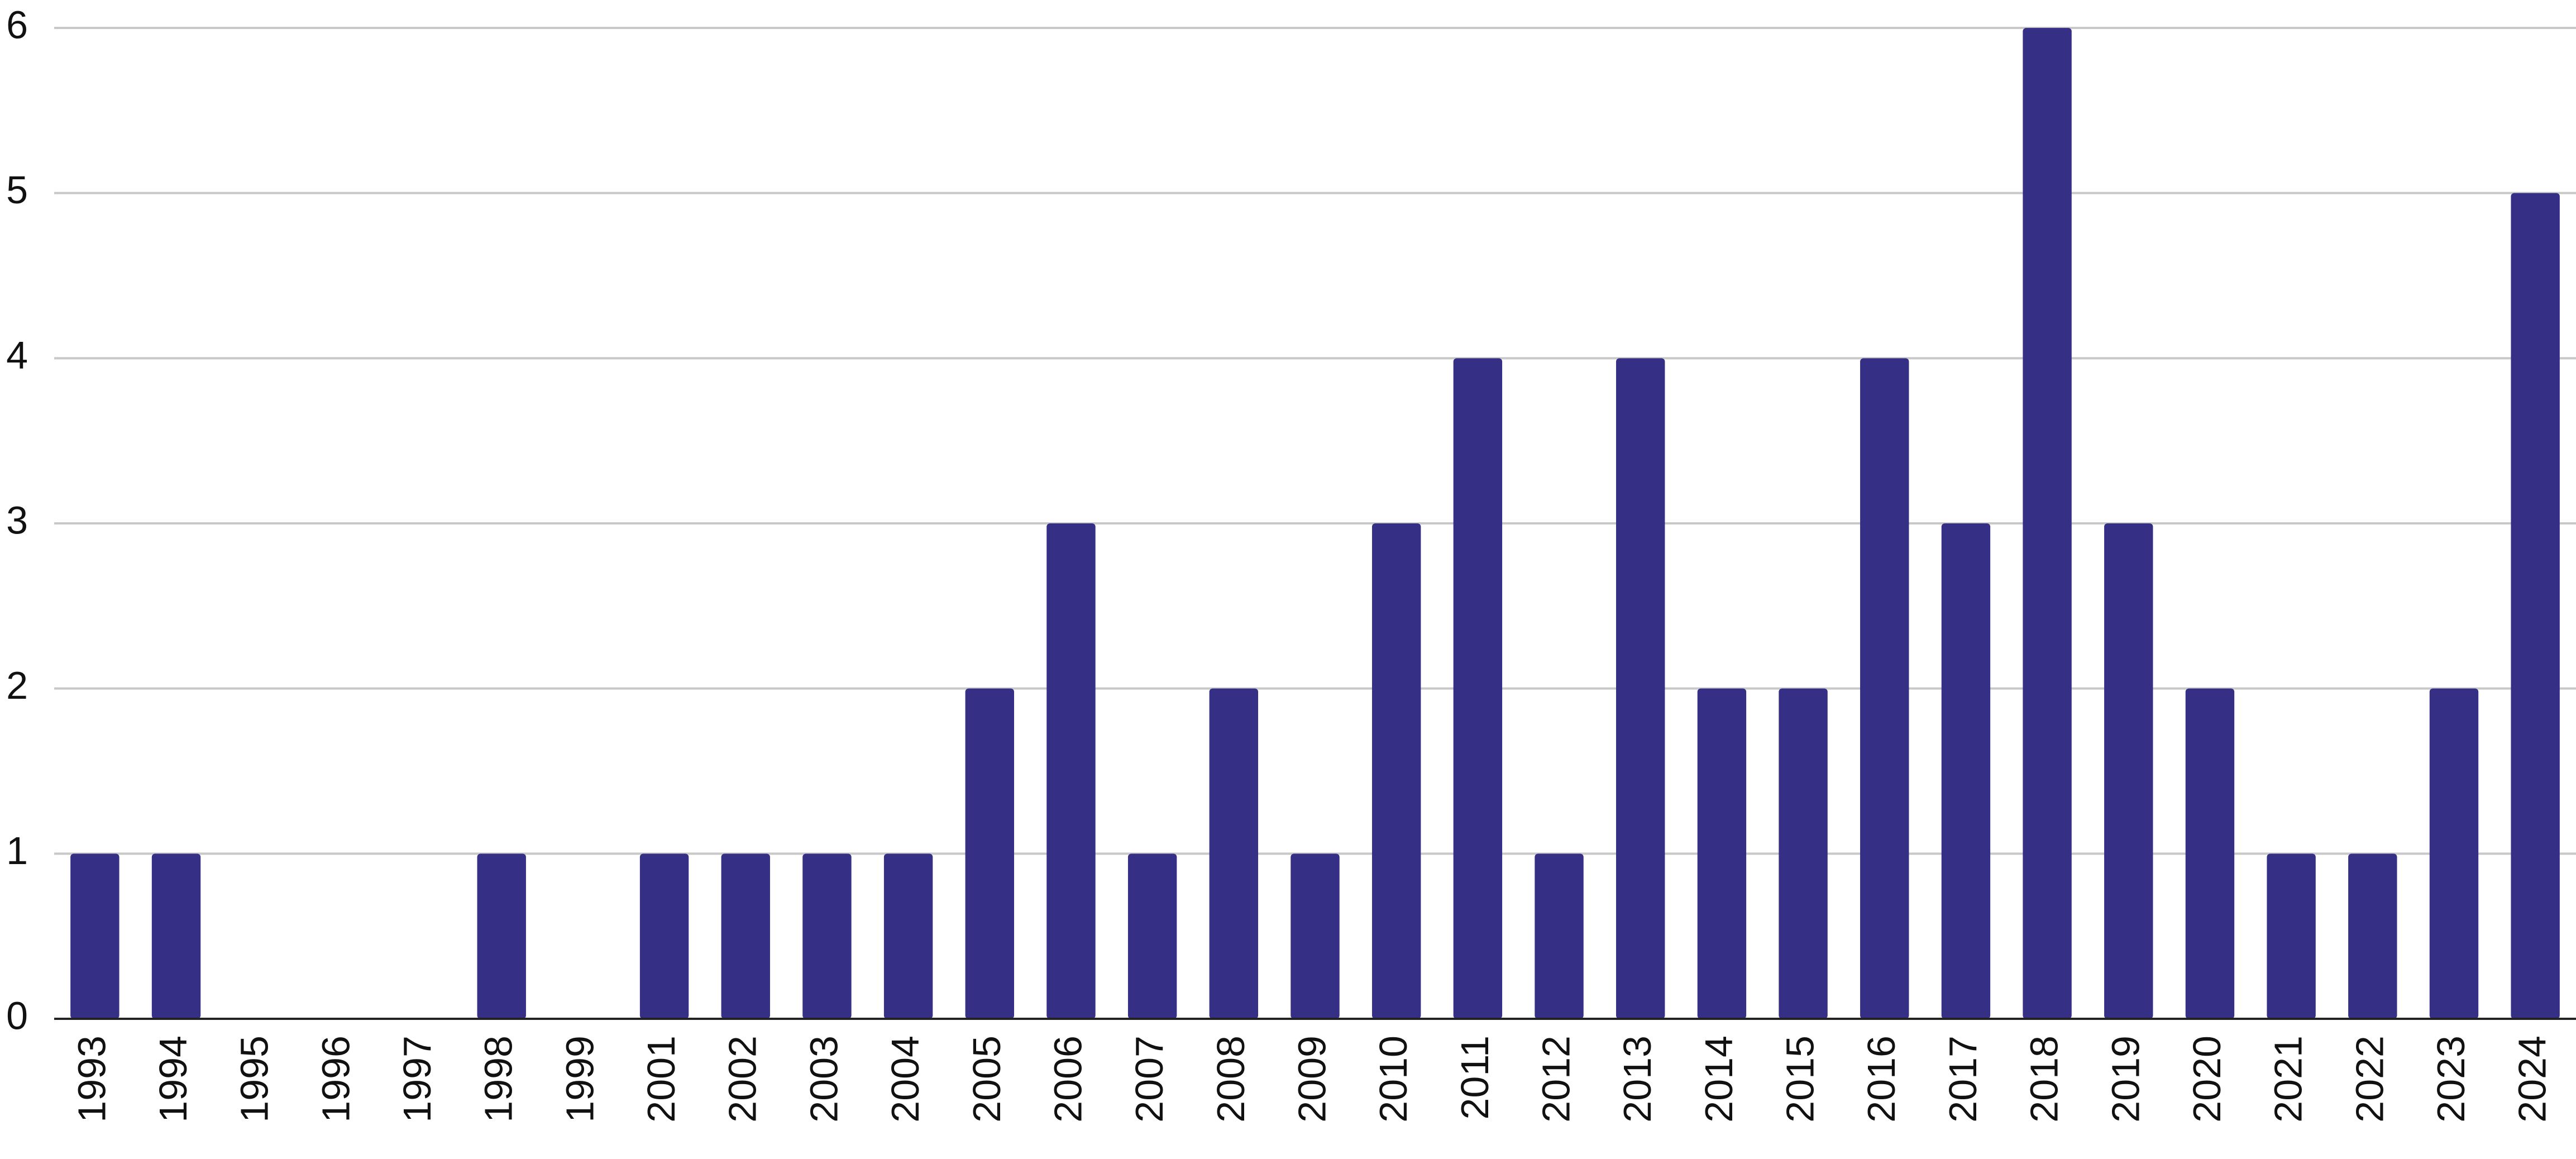  Describe the element at coordinates (17, 520) in the screenshot. I see `y-tick-label: 3` at that location.